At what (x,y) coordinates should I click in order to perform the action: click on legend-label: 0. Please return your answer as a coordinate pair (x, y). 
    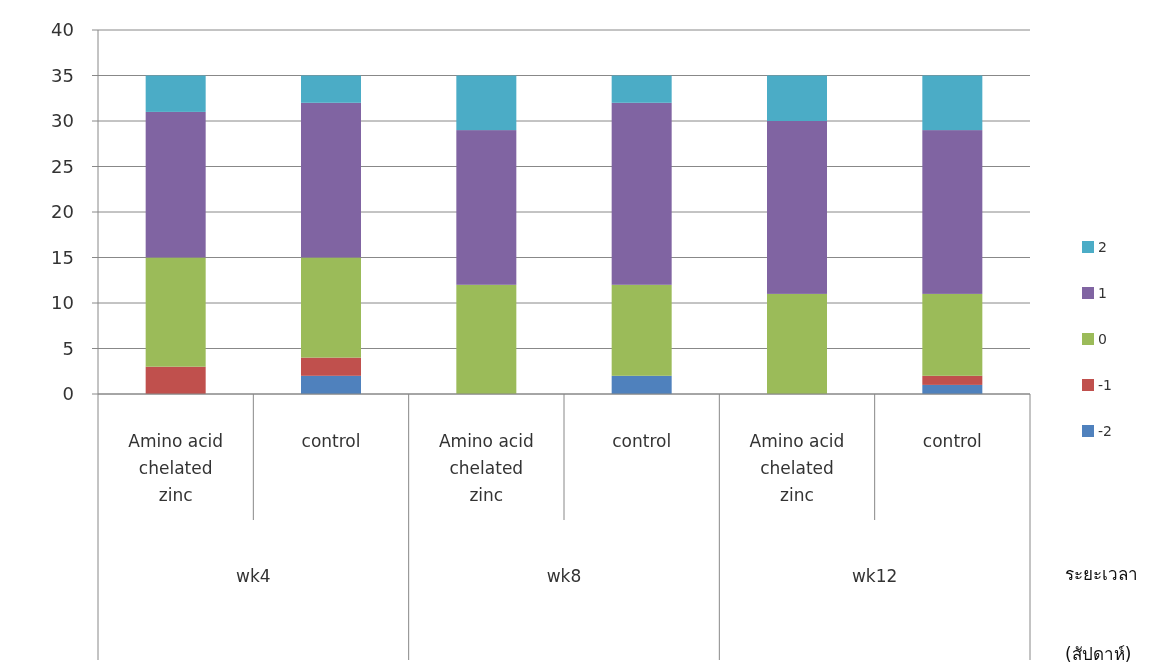
    Looking at the image, I should click on (1102, 339).